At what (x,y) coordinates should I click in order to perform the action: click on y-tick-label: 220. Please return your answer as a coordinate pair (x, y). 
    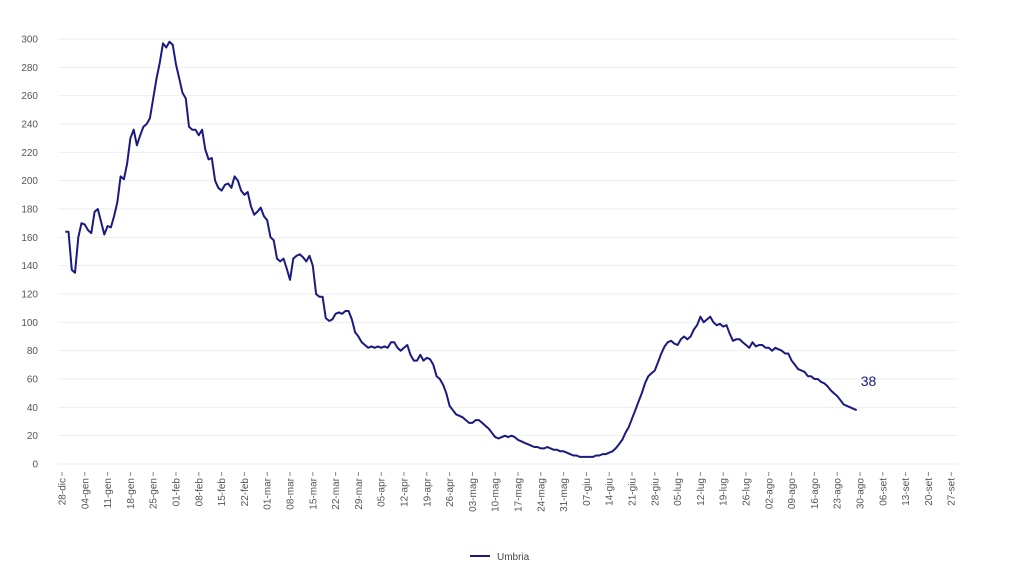
    Looking at the image, I should click on (29, 153).